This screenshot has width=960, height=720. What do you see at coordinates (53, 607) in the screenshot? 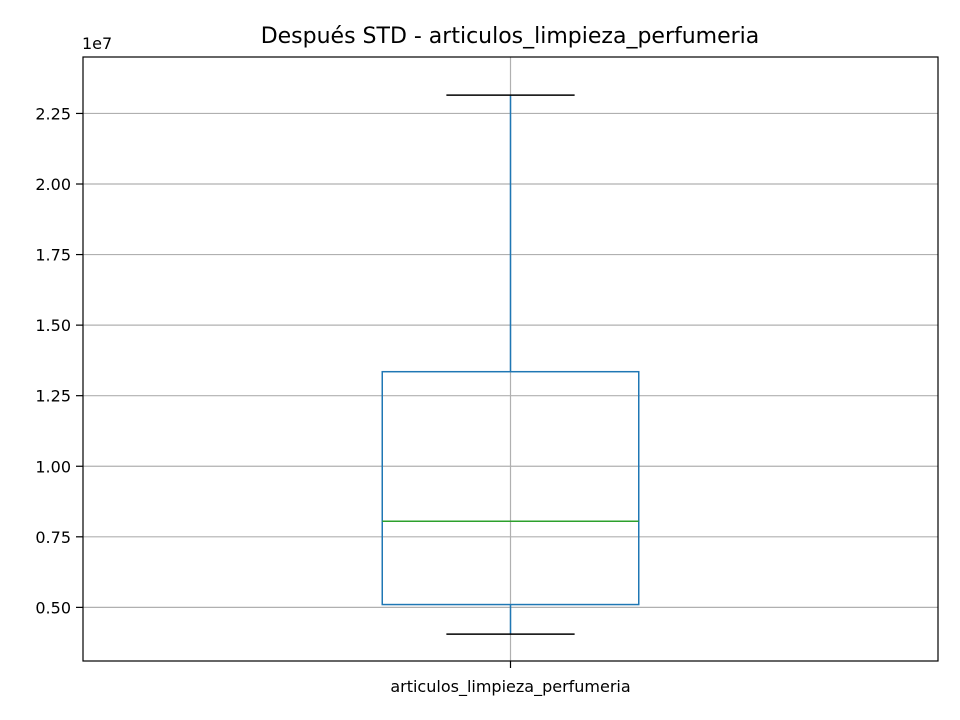
I see `y-tick-label: 0.50` at bounding box center [53, 607].